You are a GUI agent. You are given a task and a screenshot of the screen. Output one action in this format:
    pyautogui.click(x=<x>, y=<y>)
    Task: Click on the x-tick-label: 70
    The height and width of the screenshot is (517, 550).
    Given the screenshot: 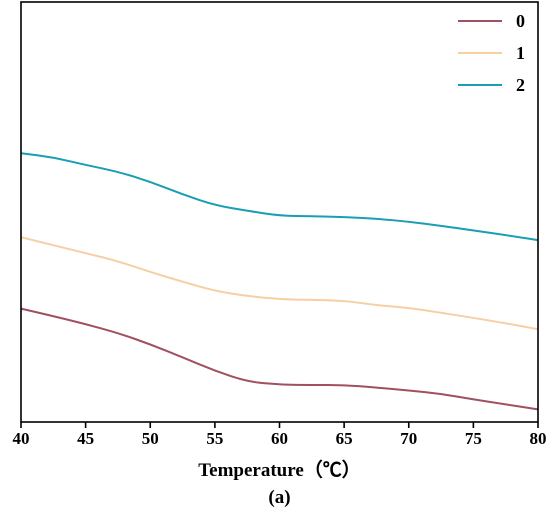 What is the action you would take?
    pyautogui.click(x=408, y=438)
    